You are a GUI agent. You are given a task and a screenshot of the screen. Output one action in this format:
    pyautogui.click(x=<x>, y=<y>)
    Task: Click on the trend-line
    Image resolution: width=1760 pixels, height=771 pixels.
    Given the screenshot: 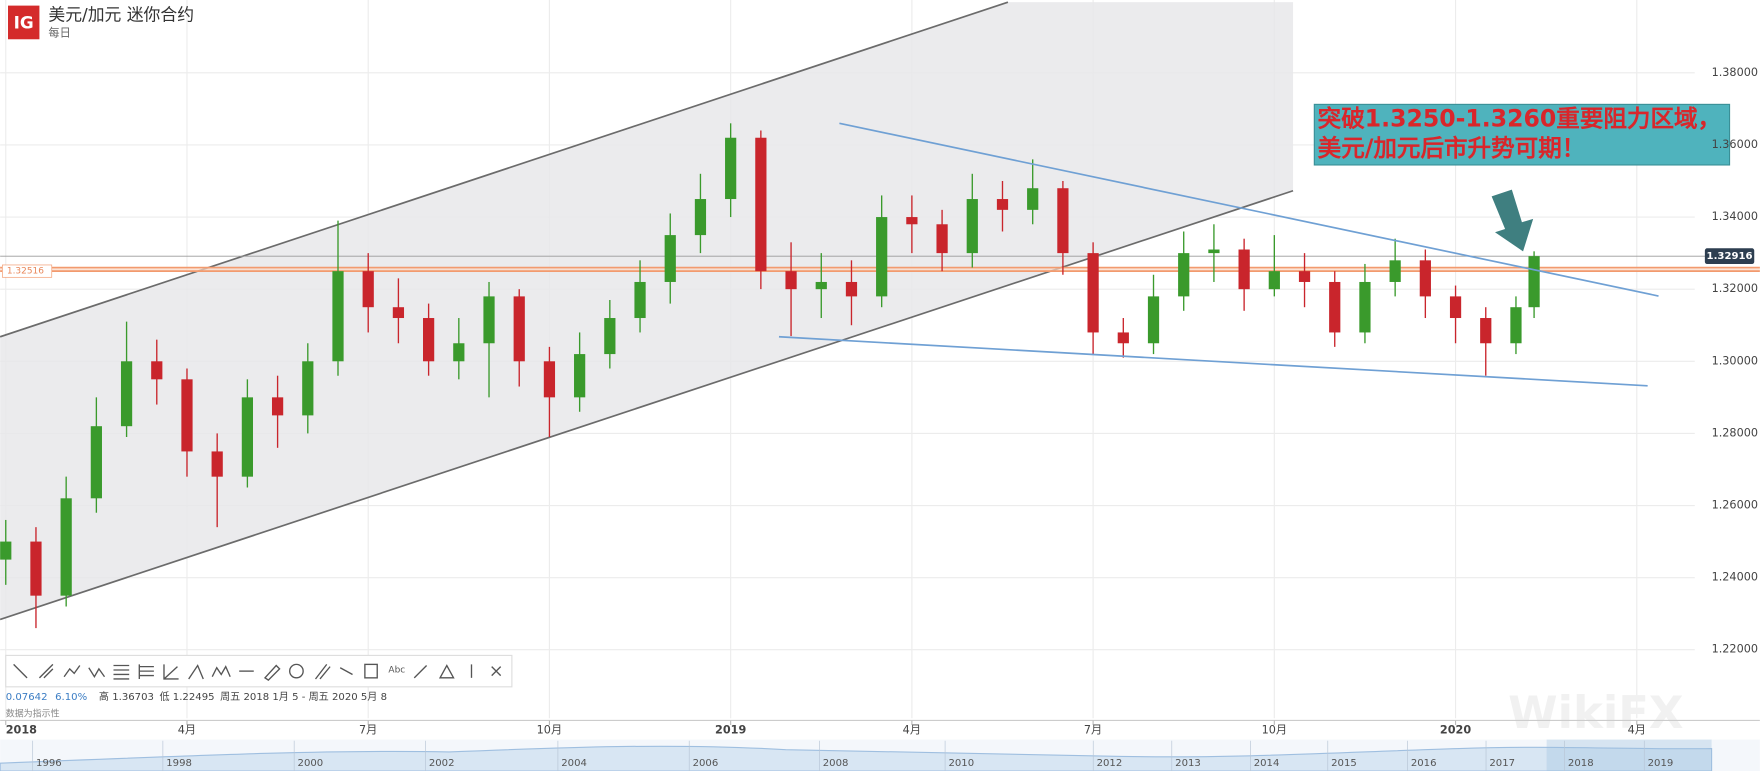 What is the action you would take?
    pyautogui.click(x=1249, y=209)
    